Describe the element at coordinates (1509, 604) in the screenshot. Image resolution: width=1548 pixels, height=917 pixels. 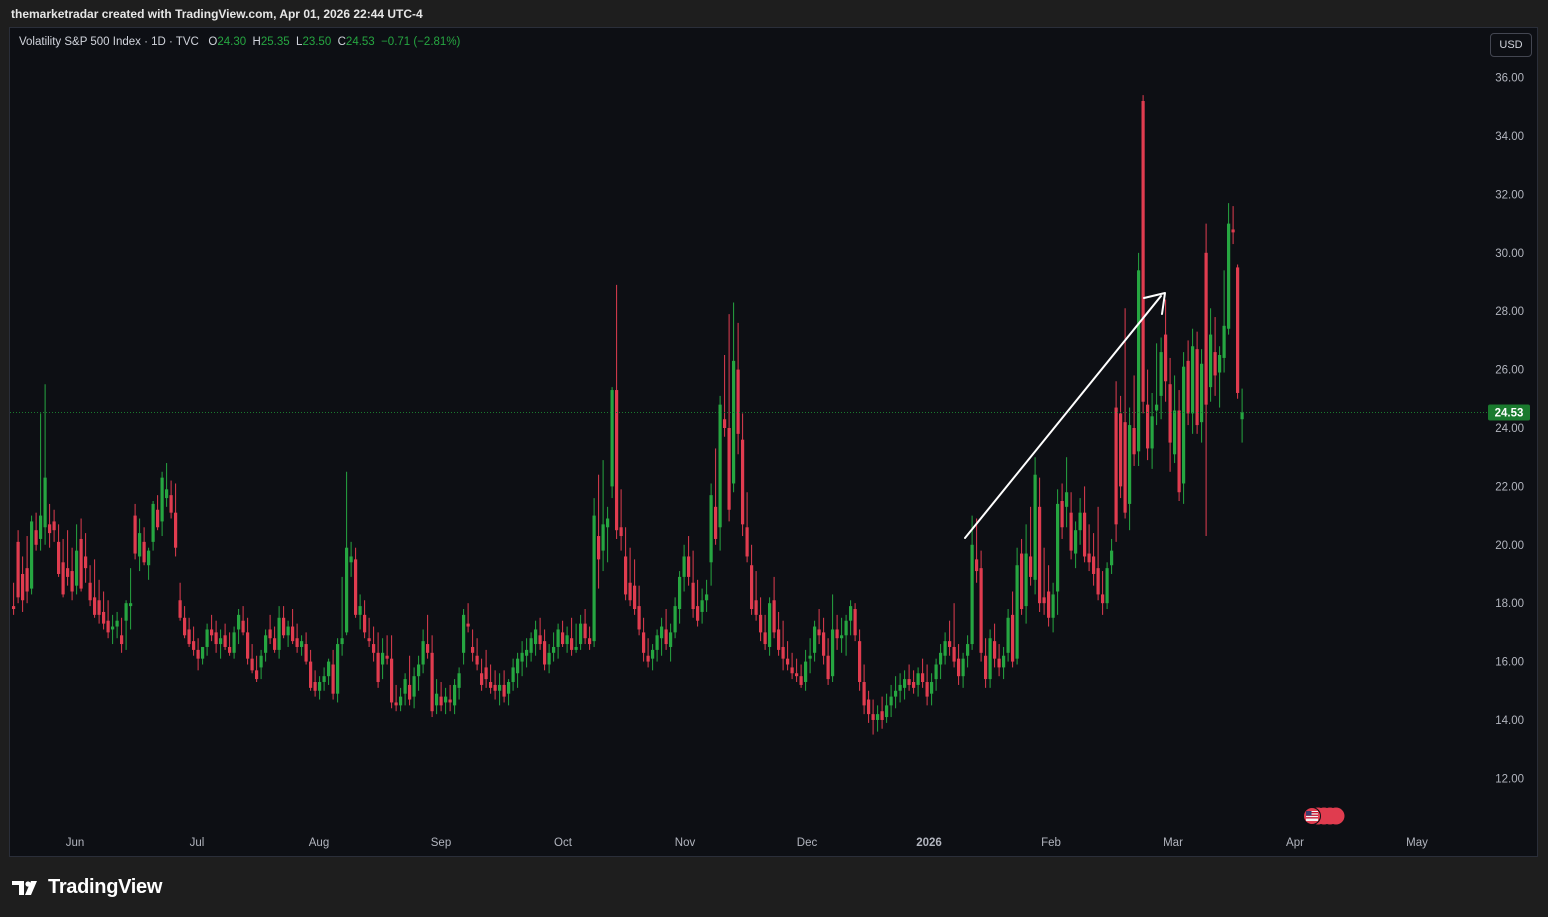
I see `price-tick-label: 18.00` at that location.